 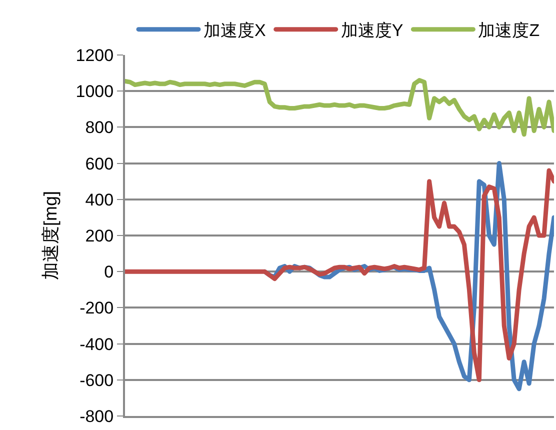 What do you see at coordinates (99, 236) in the screenshot?
I see `y-tick-label: 200` at bounding box center [99, 236].